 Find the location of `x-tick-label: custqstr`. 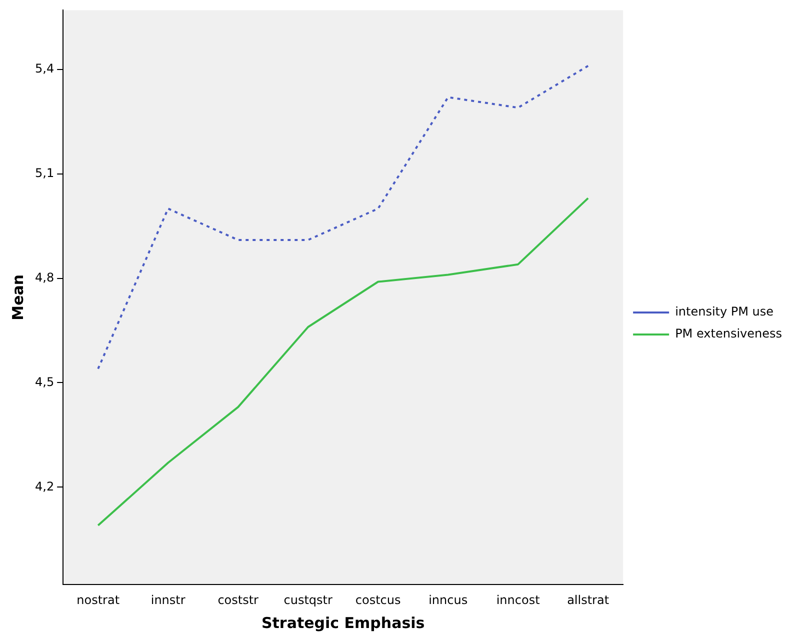

x-tick-label: custqstr is located at coordinates (308, 599).